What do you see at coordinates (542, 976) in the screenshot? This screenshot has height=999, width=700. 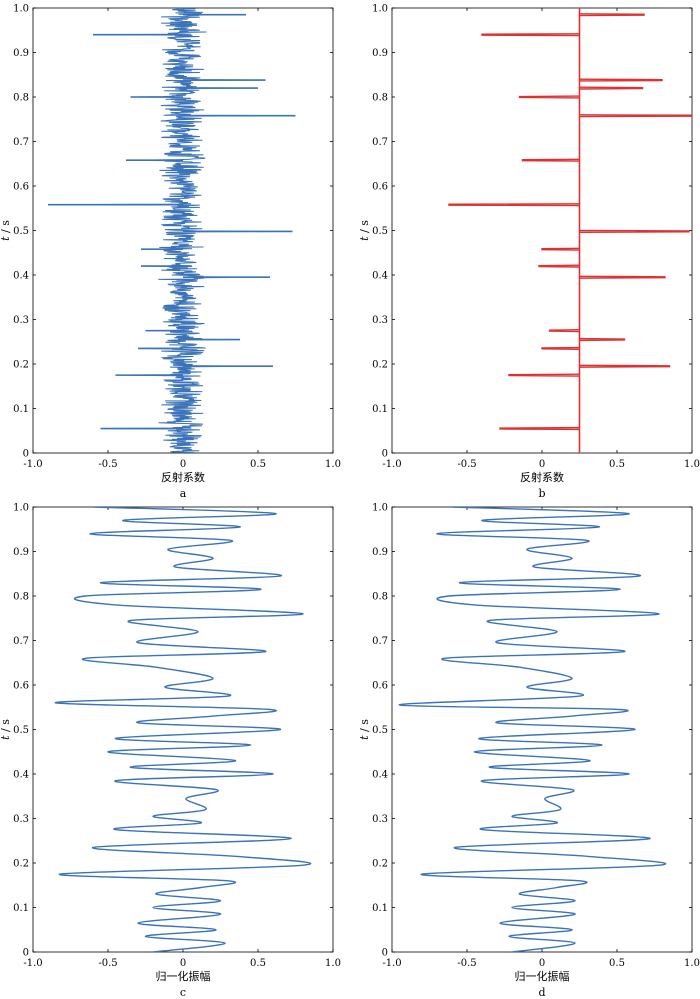 I see `x-axis-label: 归一化振幅` at bounding box center [542, 976].